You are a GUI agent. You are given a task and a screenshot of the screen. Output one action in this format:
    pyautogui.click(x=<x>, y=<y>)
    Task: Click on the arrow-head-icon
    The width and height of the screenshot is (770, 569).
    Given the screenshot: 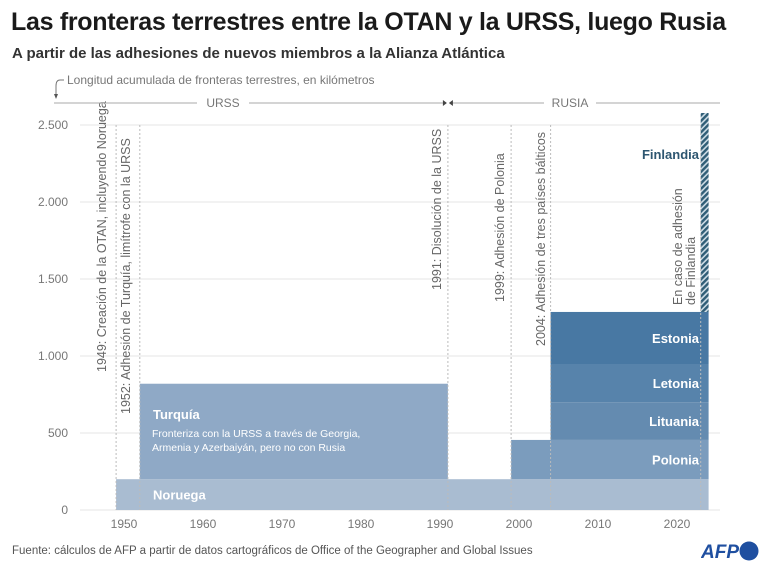 What is the action you would take?
    pyautogui.click(x=56, y=96)
    